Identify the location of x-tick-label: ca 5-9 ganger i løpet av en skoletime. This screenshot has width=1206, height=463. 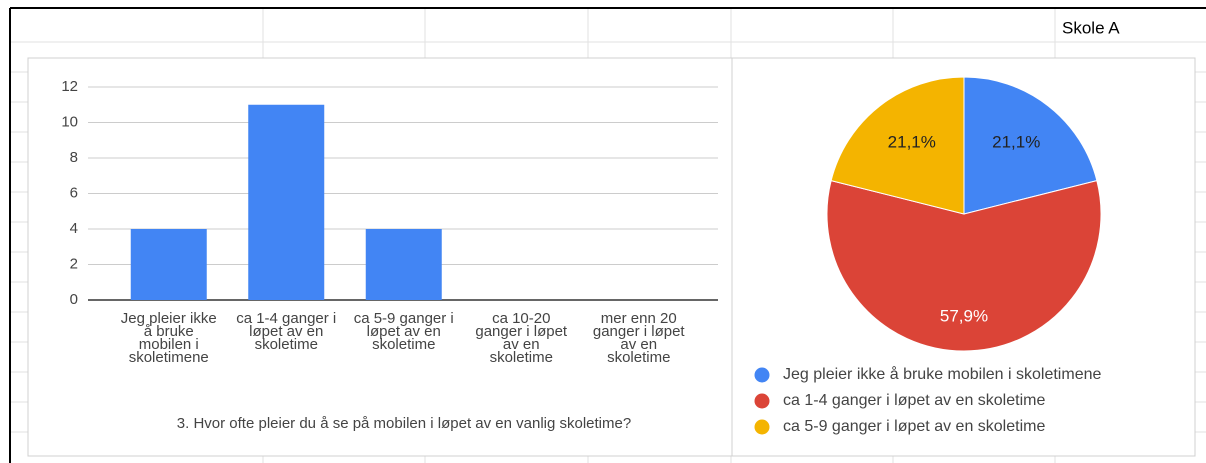
(403, 331).